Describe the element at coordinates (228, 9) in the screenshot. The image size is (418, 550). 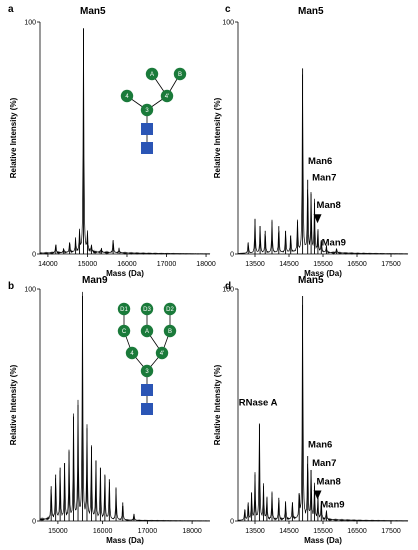
I see `panel-letter-c: c` at that location.